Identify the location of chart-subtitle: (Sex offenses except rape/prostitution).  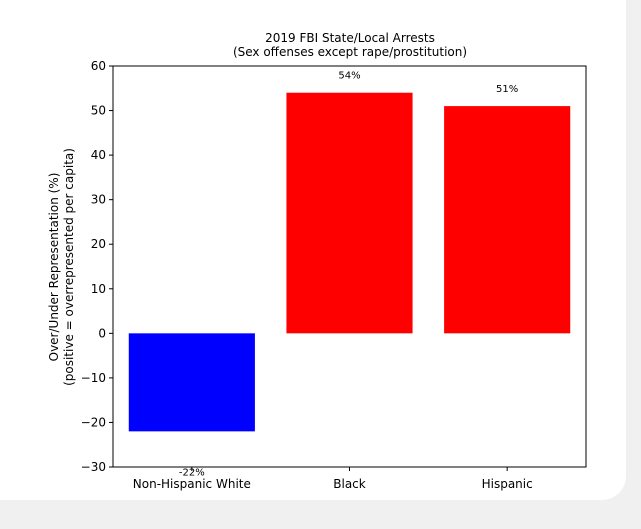
(350, 52).